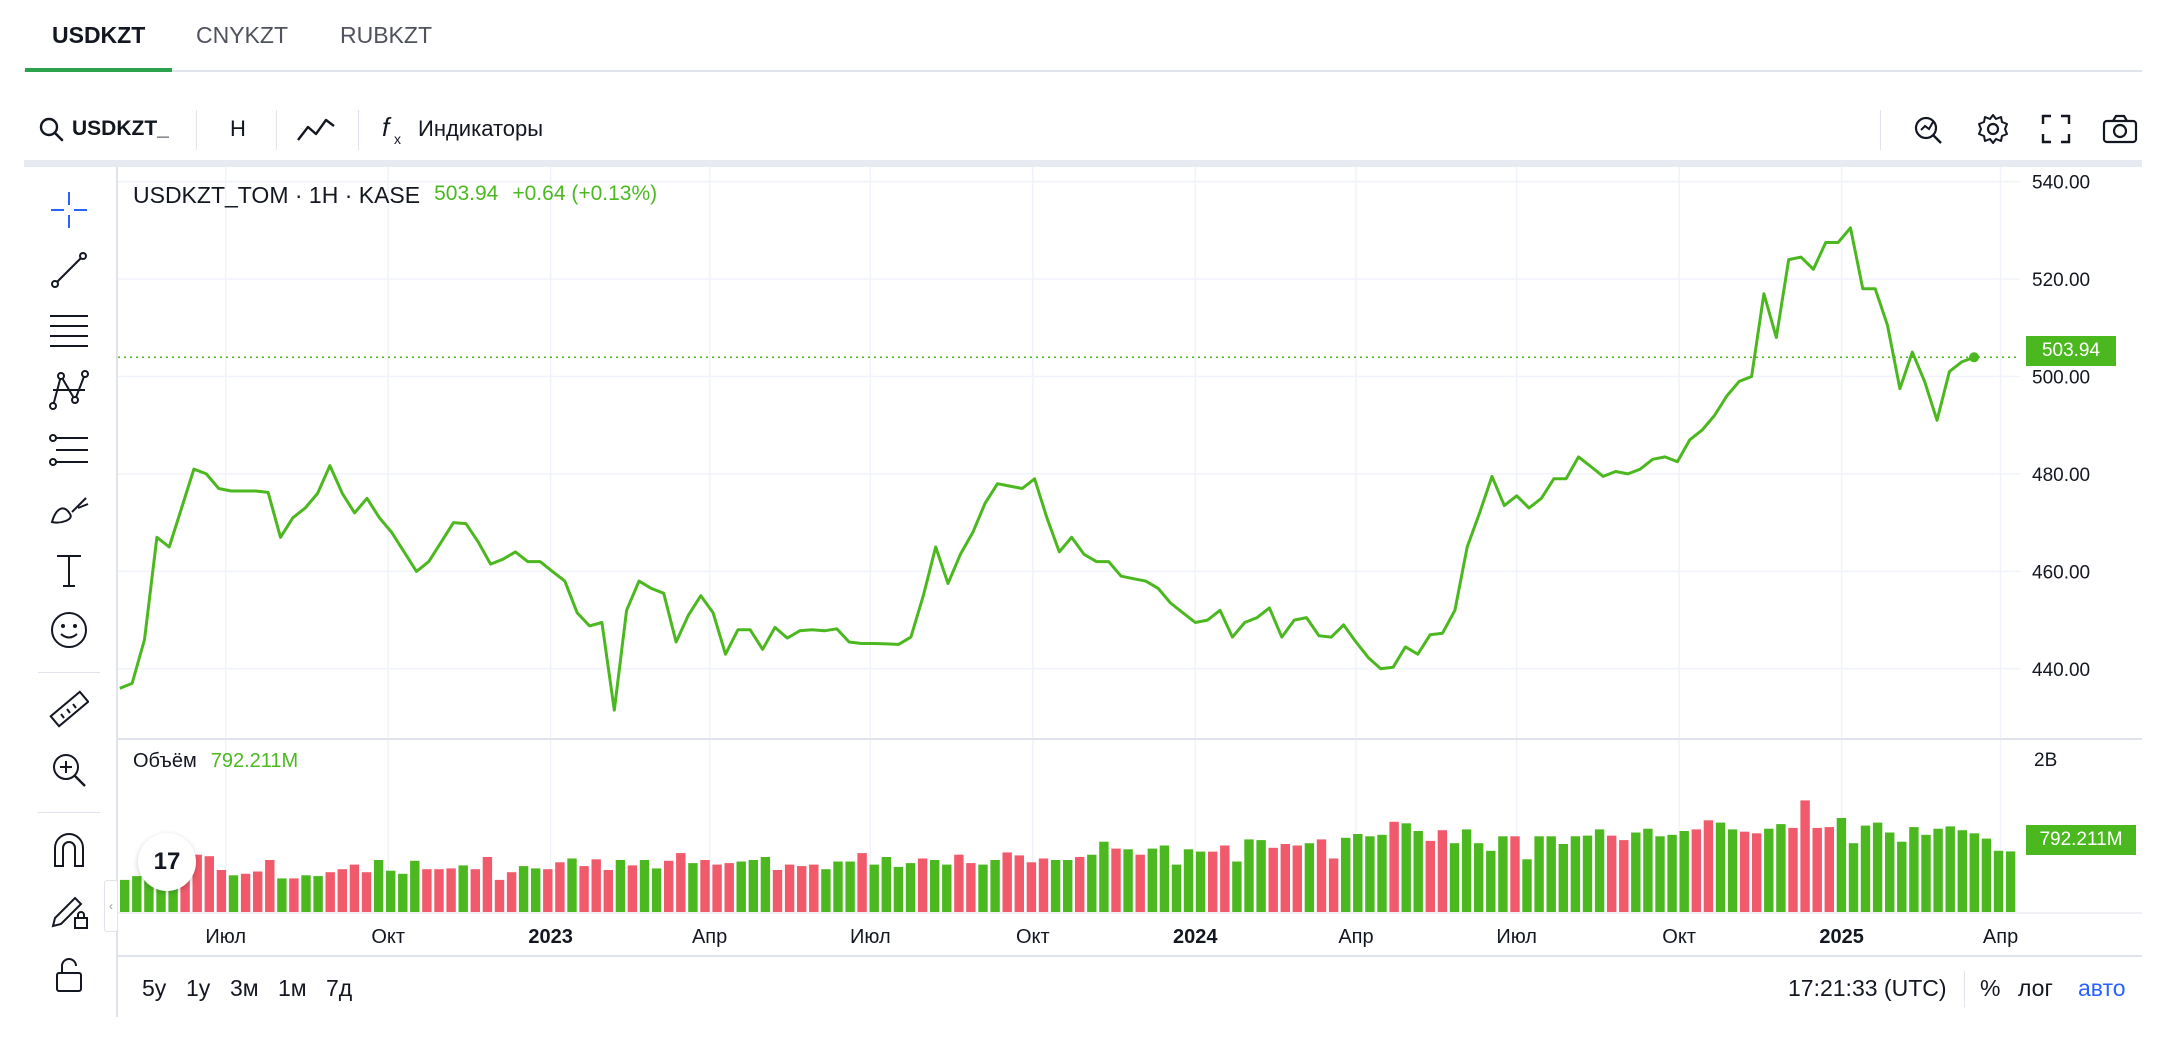  Describe the element at coordinates (1990, 988) in the screenshot. I see `percent-scale-toggle: %` at that location.